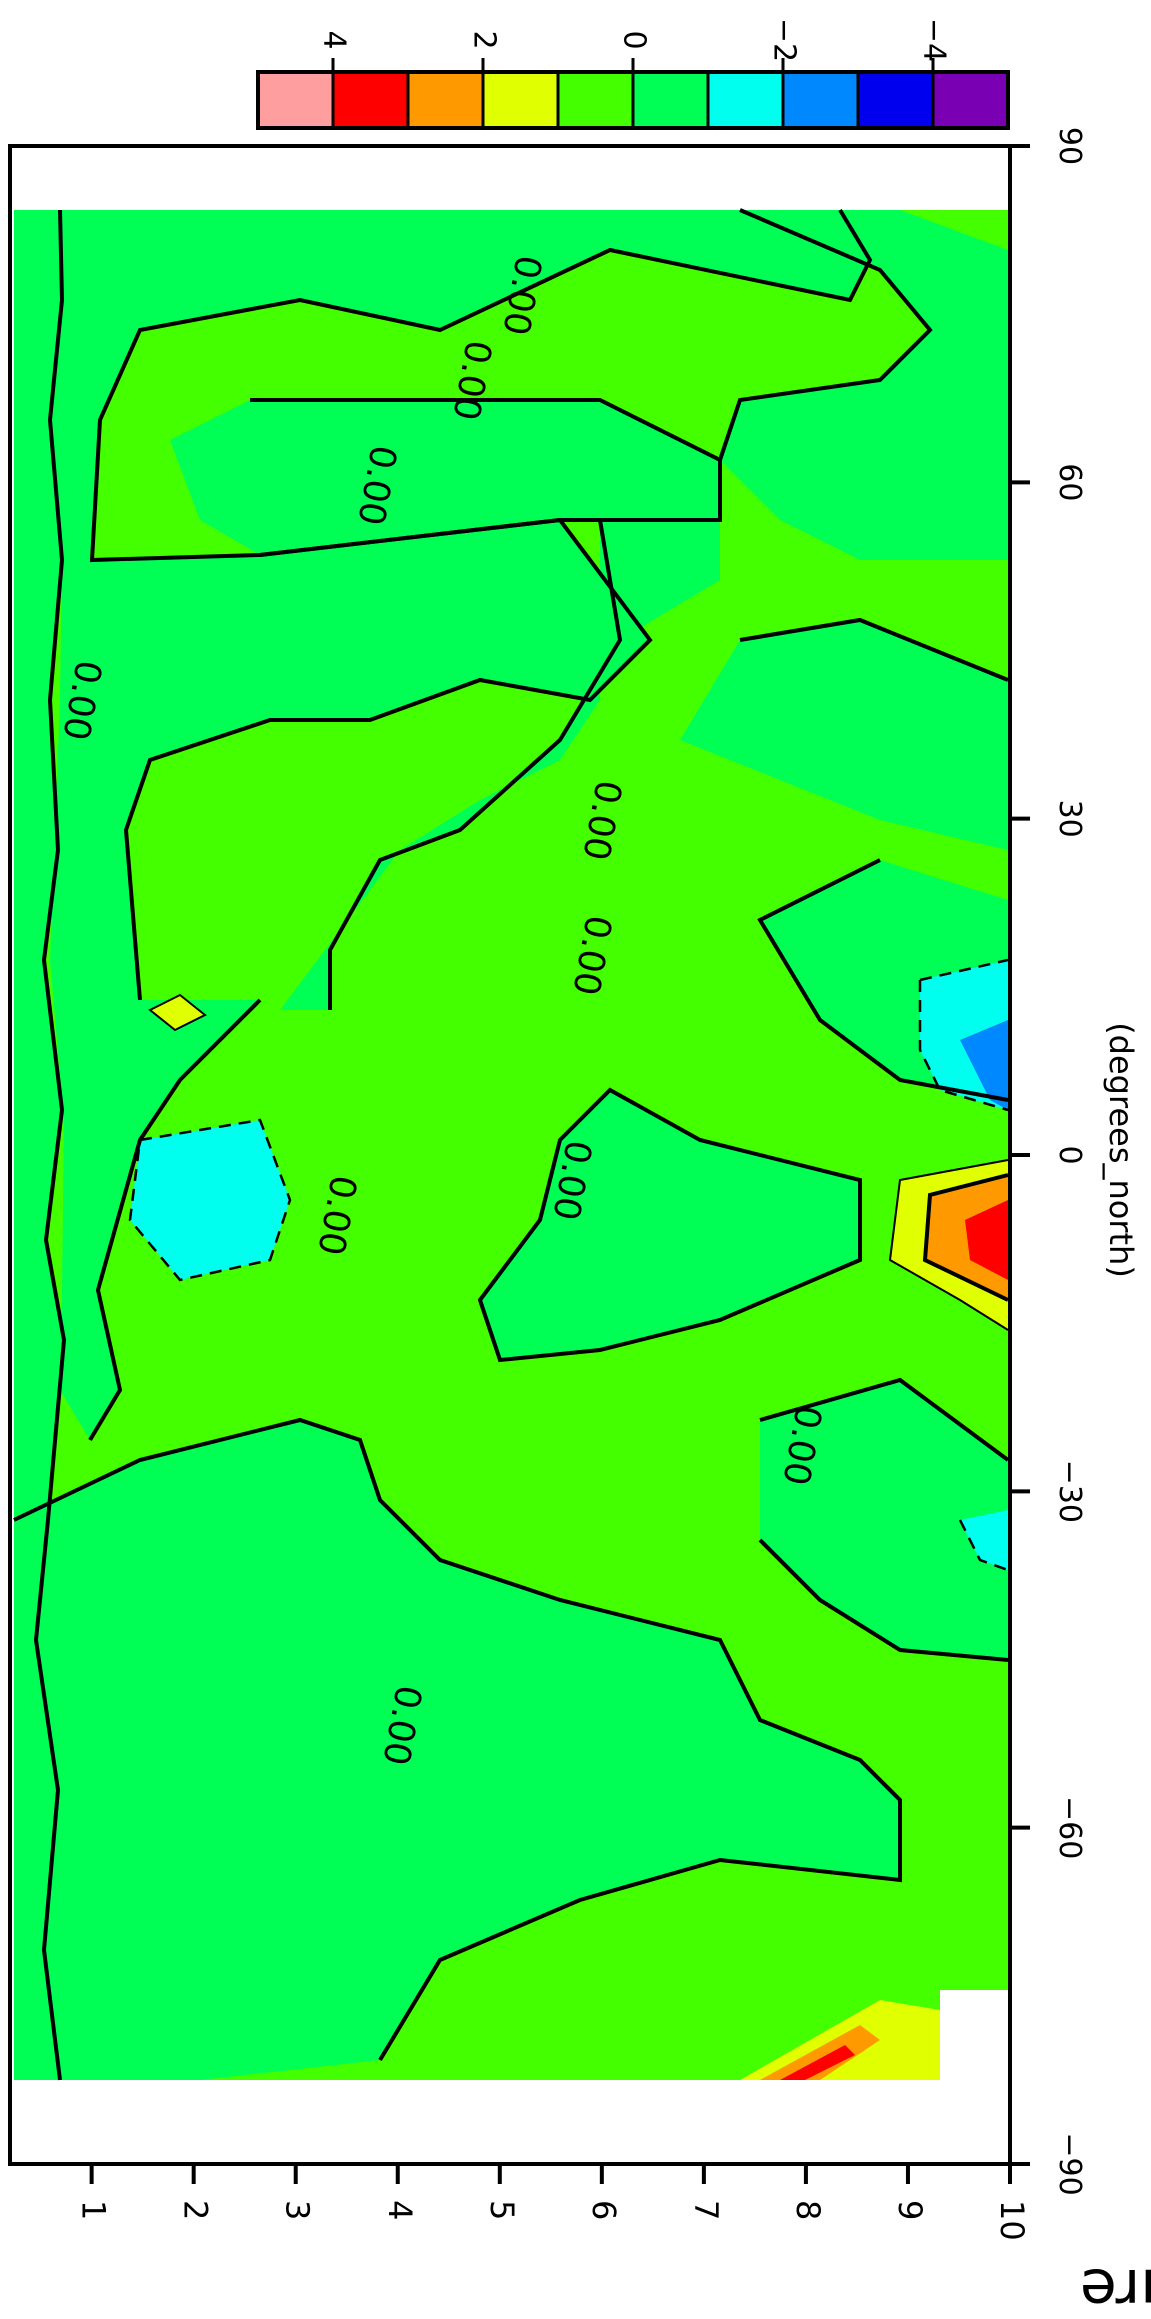  I want to click on y-tick-label: 10, so click(1012, 2220).